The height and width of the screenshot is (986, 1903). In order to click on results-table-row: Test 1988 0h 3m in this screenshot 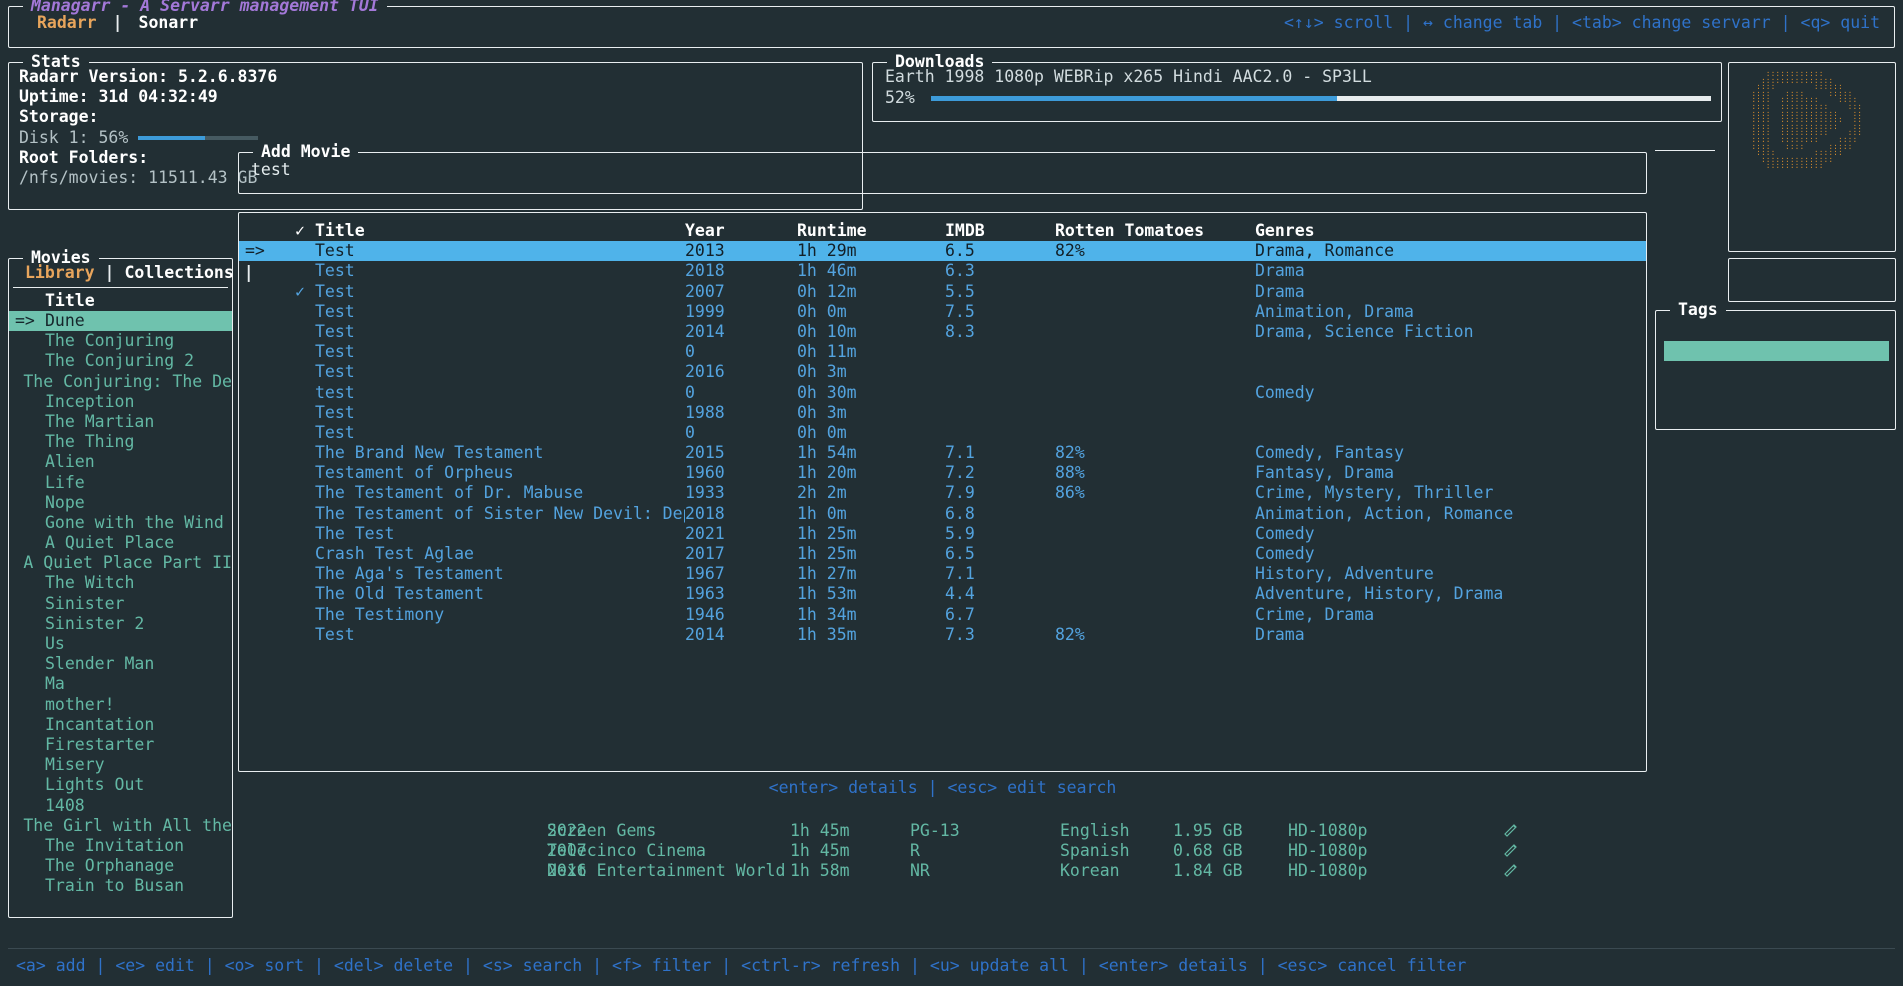, I will do `click(942, 413)`.